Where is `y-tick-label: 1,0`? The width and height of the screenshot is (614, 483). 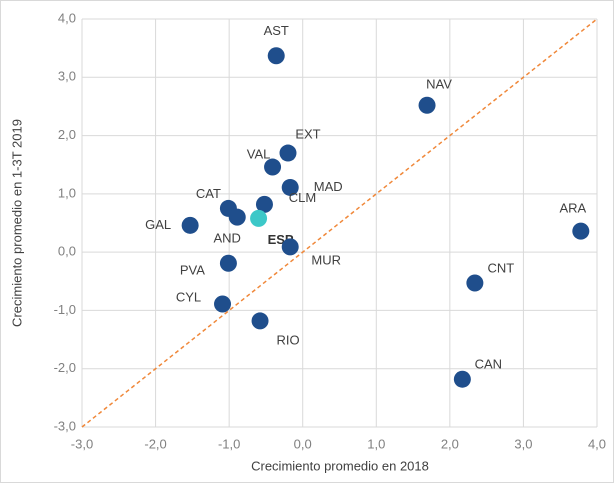
y-tick-label: 1,0 is located at coordinates (67, 192).